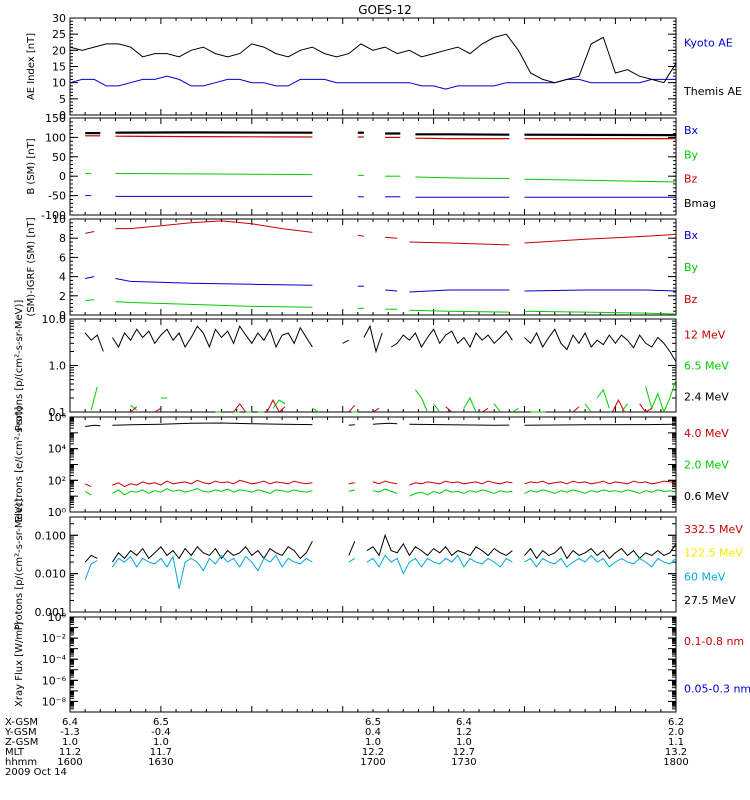  Describe the element at coordinates (385, 10) in the screenshot. I see `figure-title: GOES-12` at that location.